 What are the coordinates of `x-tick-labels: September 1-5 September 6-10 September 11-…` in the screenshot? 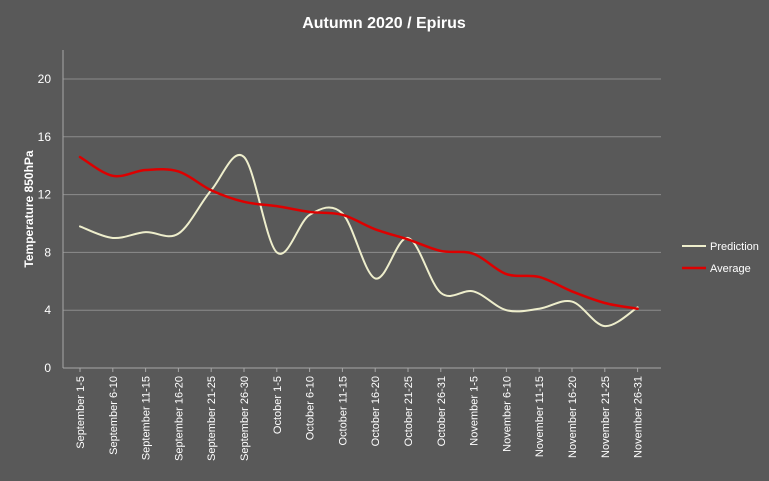 It's located at (360, 418).